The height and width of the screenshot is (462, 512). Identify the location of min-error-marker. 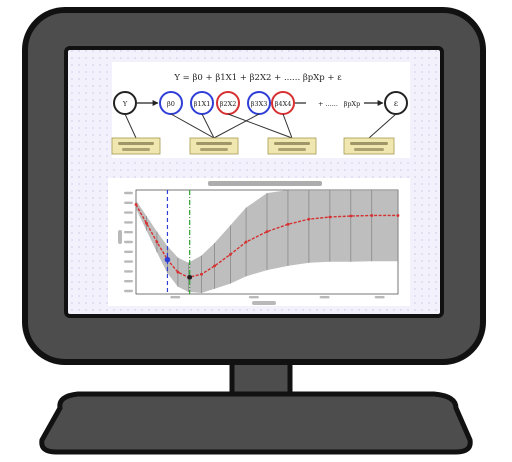
(167, 259).